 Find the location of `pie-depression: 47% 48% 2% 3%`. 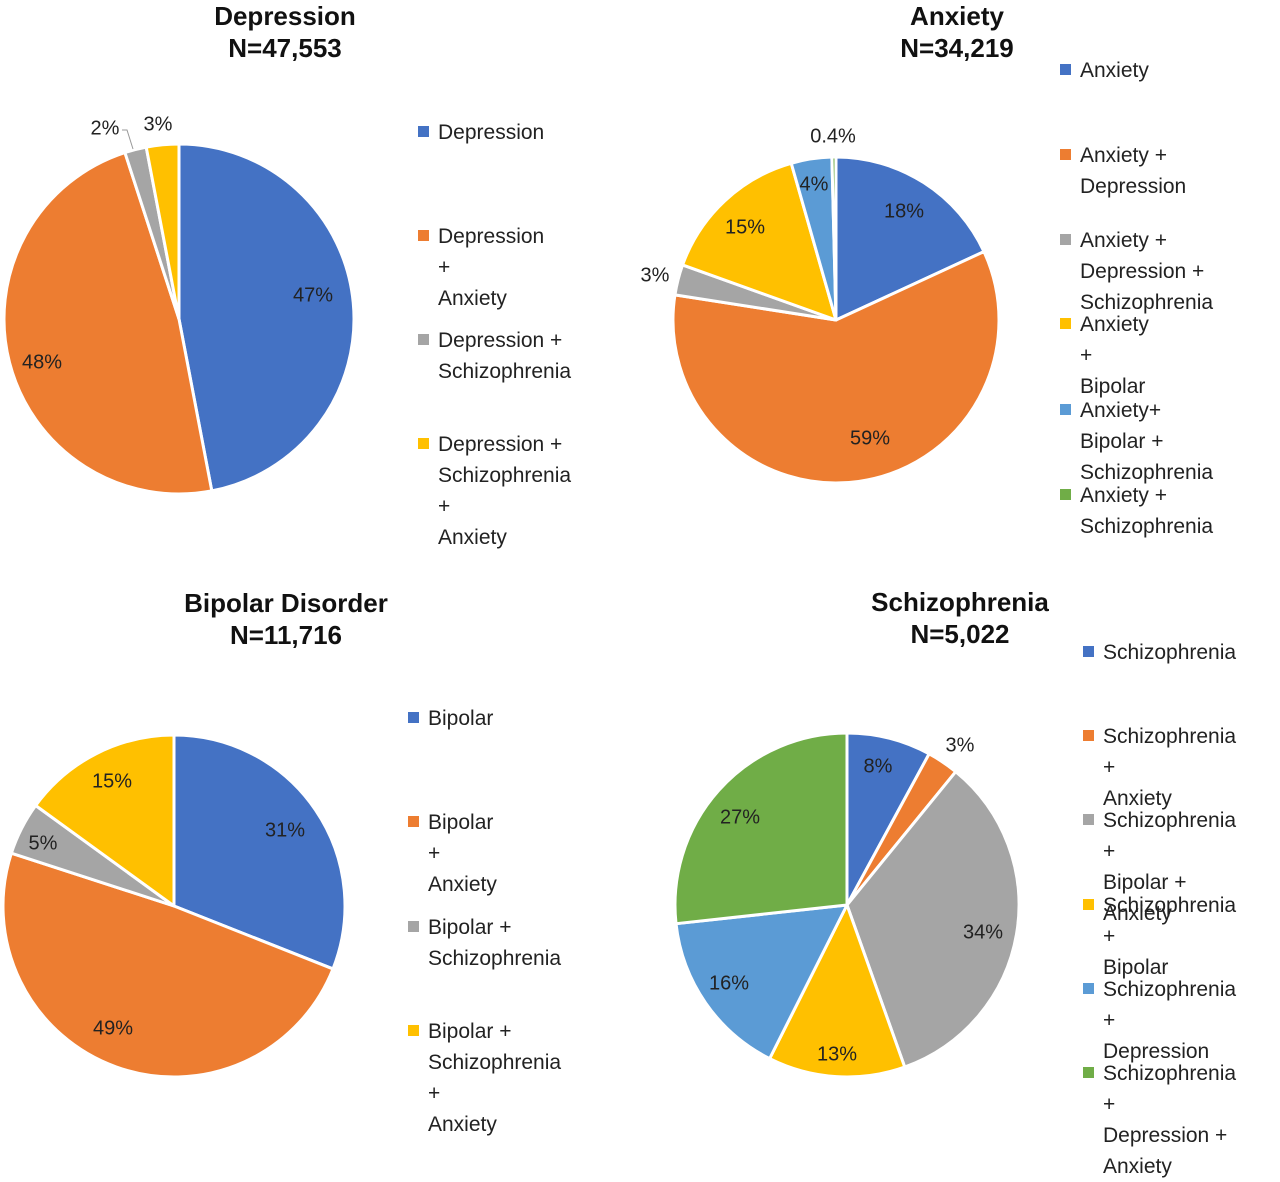

pie-depression: 47% 48% 2% 3% is located at coordinates (179, 304).